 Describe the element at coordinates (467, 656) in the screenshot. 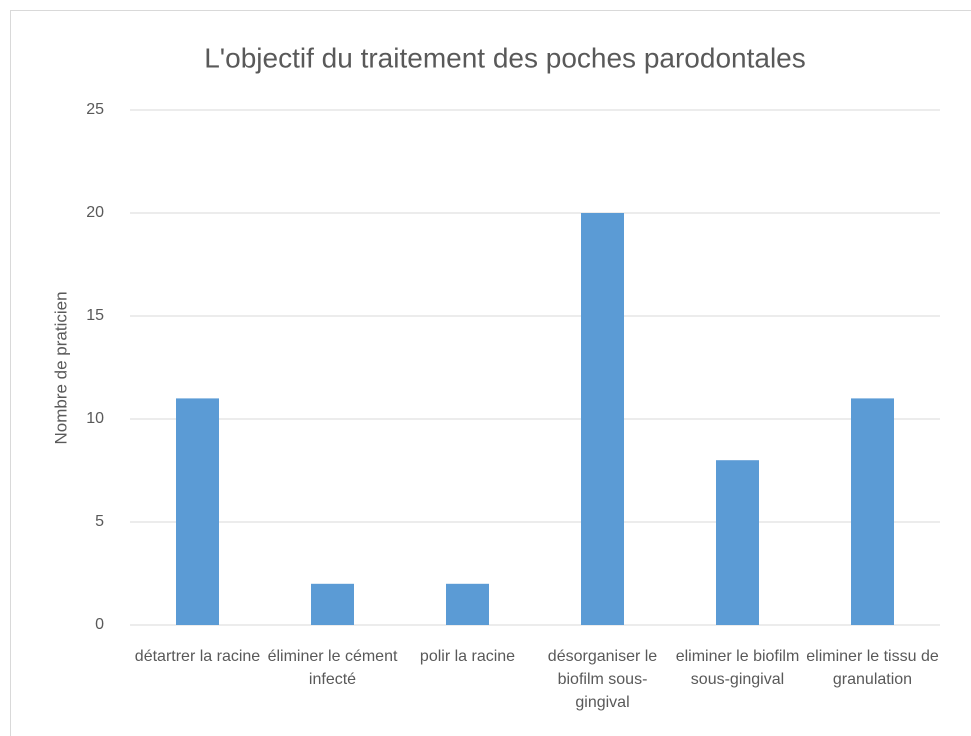

I see `x-tick-label: polir la racine` at that location.